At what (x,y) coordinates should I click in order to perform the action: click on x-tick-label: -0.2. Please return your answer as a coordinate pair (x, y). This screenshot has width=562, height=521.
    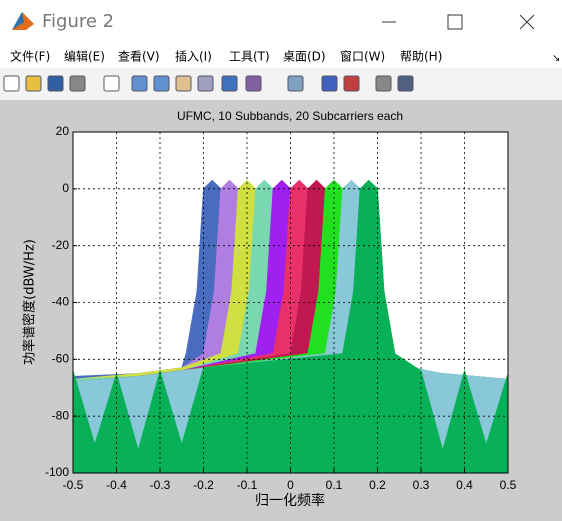
    Looking at the image, I should click on (203, 485).